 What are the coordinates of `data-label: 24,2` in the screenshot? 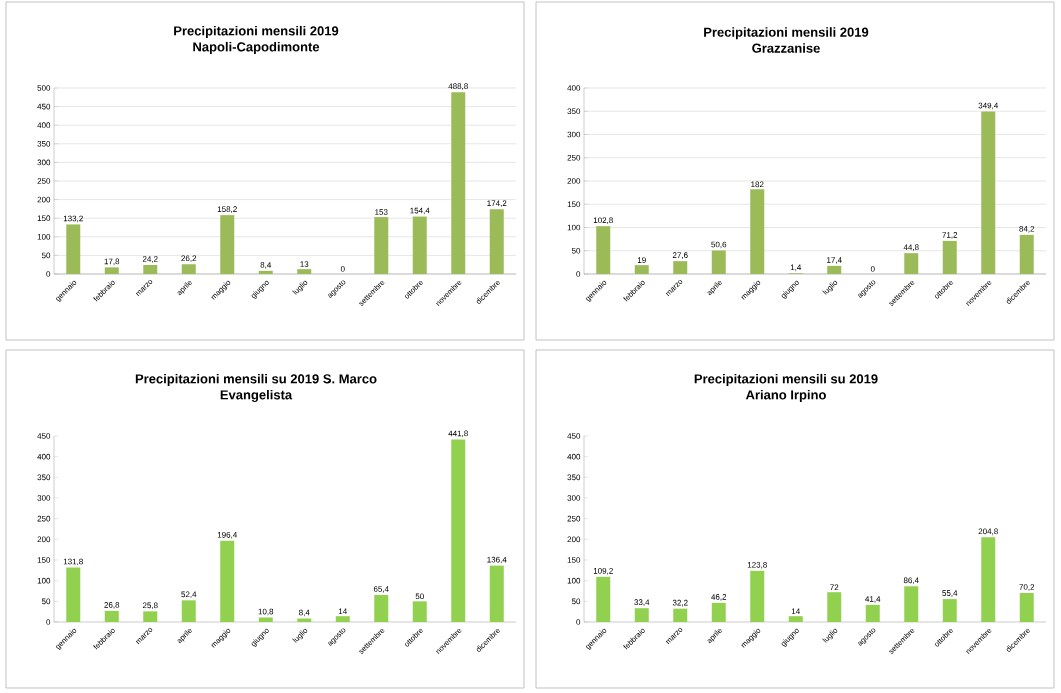 It's located at (150, 259).